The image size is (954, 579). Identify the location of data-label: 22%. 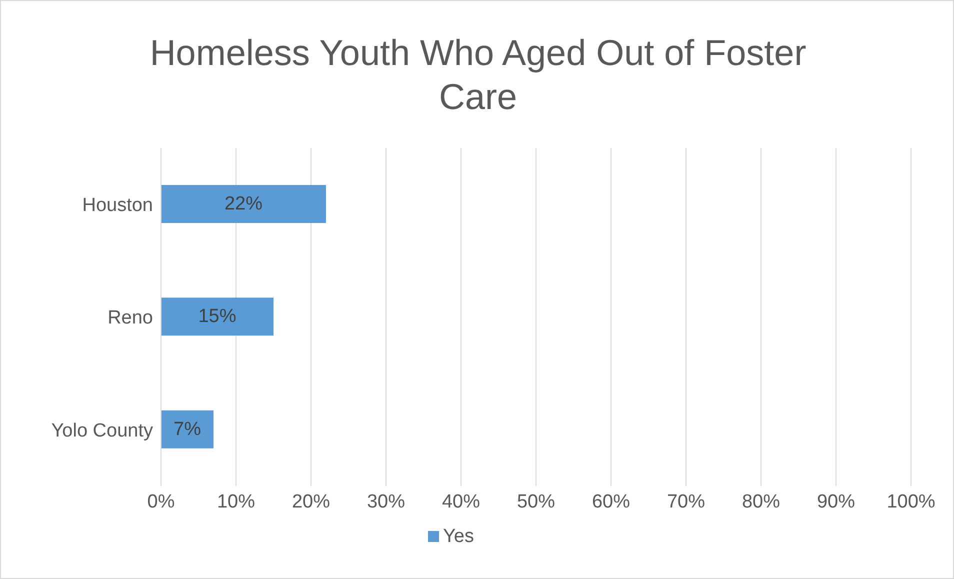
(243, 204).